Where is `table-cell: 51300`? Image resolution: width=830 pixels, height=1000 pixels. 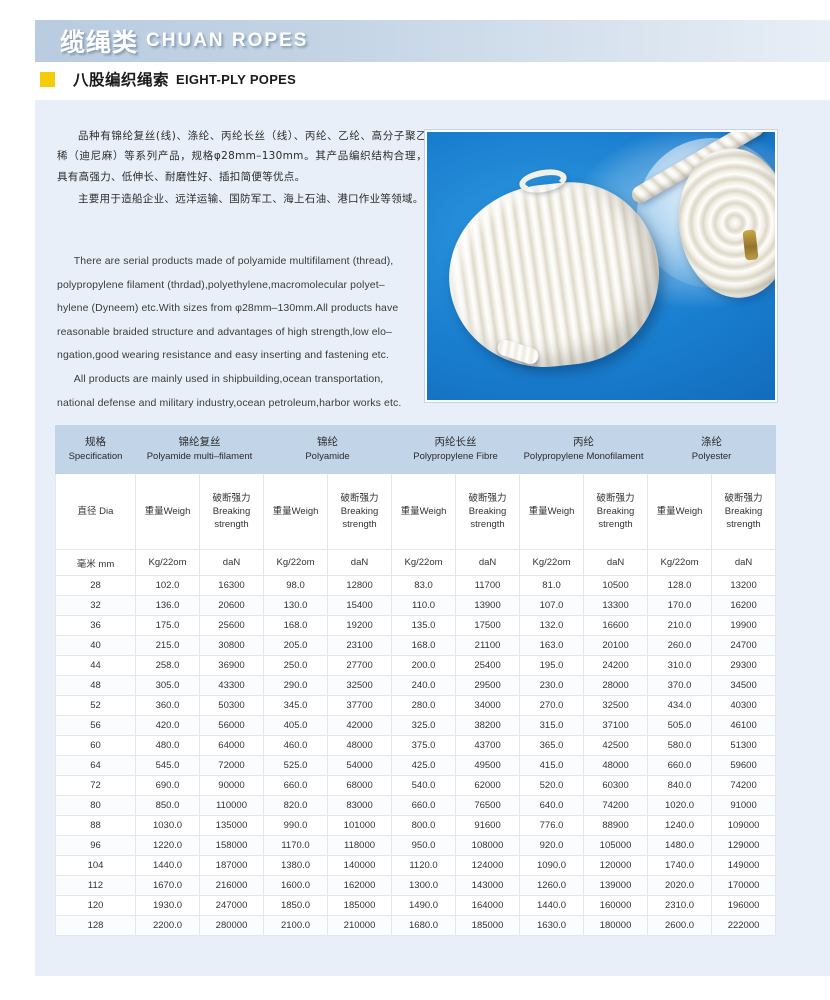 table-cell: 51300 is located at coordinates (744, 745).